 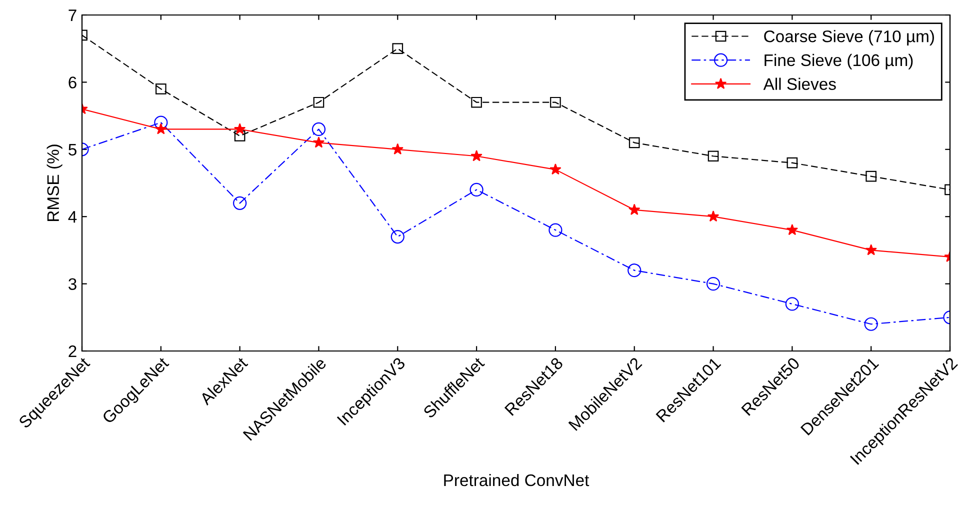 What do you see at coordinates (72, 82) in the screenshot?
I see `y-tick-label: 6` at bounding box center [72, 82].